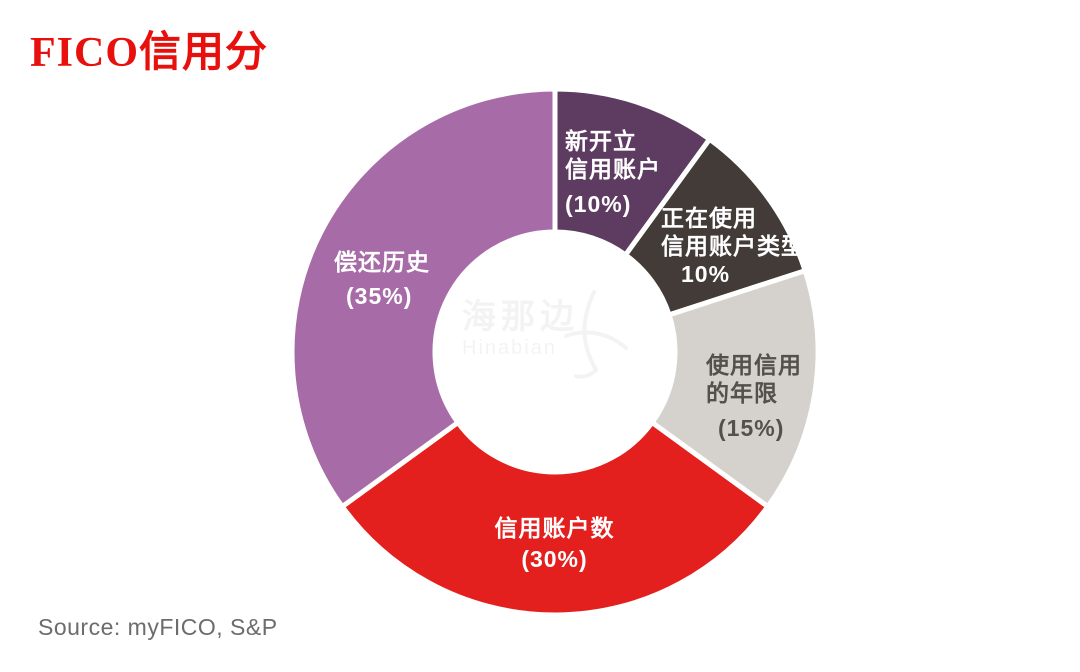 Image resolution: width=1080 pixels, height=672 pixels. I want to click on segment-label-line: 信用账户类型, so click(733, 246).